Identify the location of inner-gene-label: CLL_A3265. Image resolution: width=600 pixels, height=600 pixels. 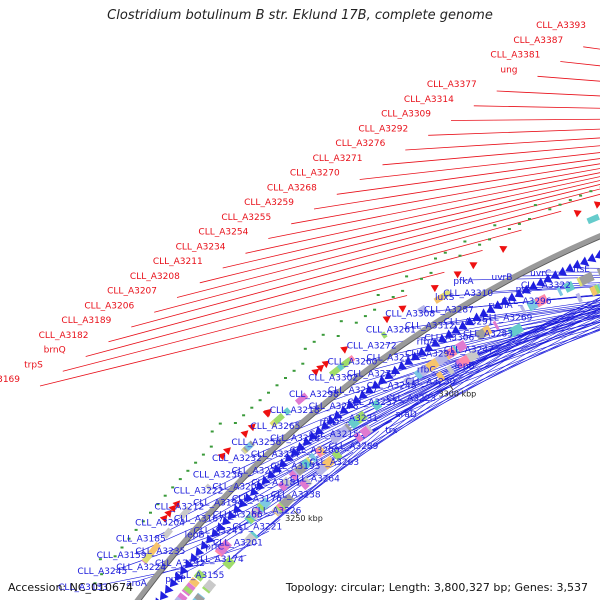
(276, 427).